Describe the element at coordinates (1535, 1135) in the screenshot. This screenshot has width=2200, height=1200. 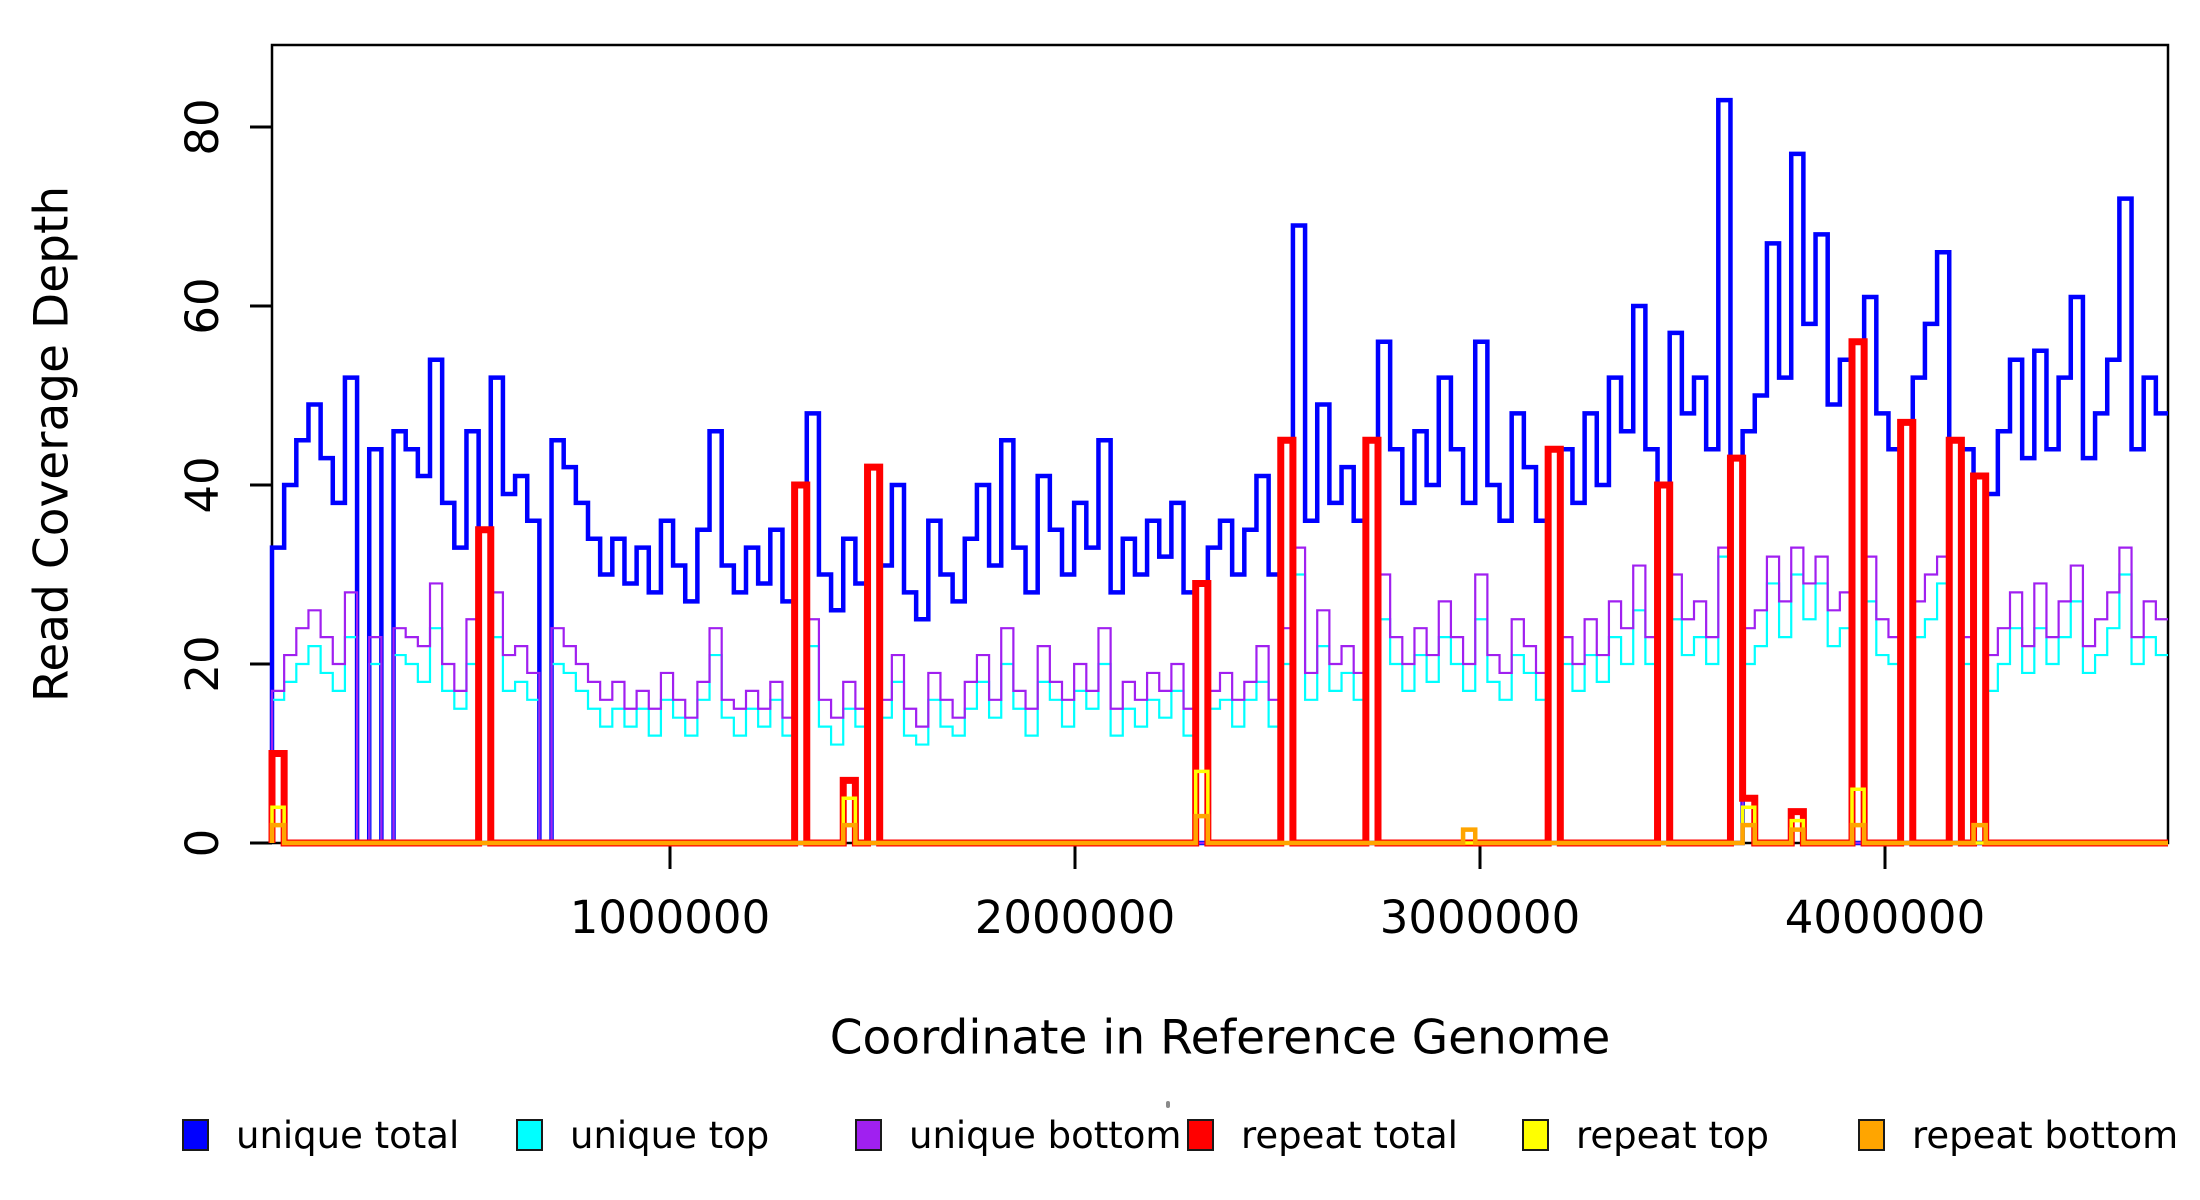
I see `legend-swatch-repeat-top` at that location.